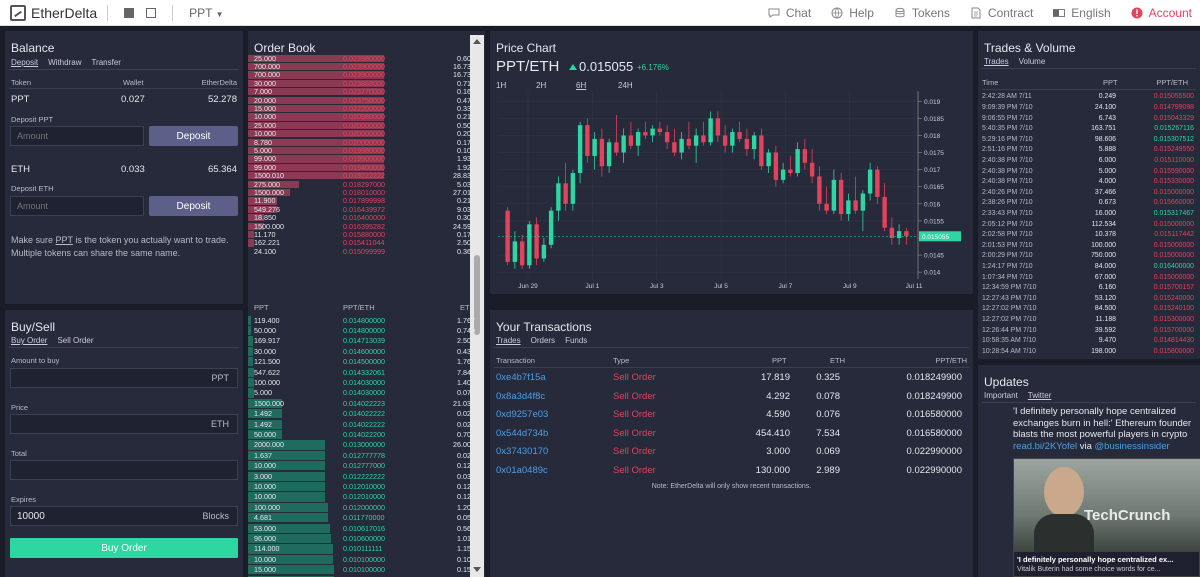 The image size is (1200, 577). Describe the element at coordinates (366, 200) in the screenshot. I see `ask-row: 11.900 0.017899998 0.213` at that location.